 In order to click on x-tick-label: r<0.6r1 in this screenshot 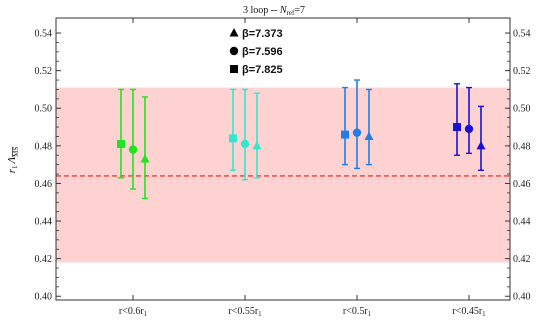, I will do `click(133, 312)`.